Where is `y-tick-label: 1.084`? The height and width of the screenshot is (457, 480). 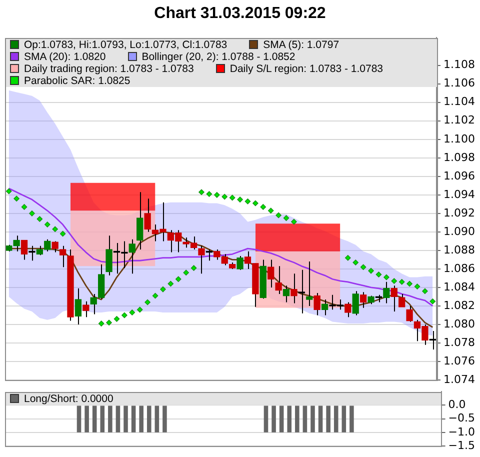 y-tick-label: 1.084 is located at coordinates (460, 287).